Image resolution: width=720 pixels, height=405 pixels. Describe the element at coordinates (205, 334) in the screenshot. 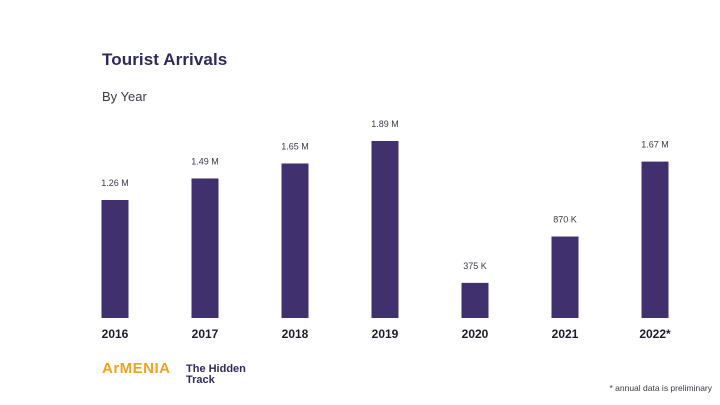

I see `x-tick-label-2017: 2017` at that location.